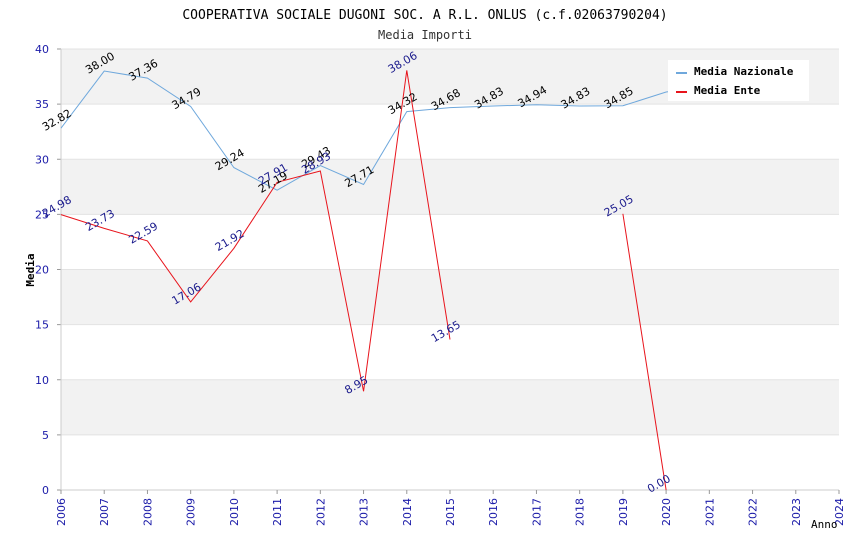 This screenshot has height=550, width=850. What do you see at coordinates (277, 512) in the screenshot?
I see `x-tick-label: 2011` at bounding box center [277, 512].